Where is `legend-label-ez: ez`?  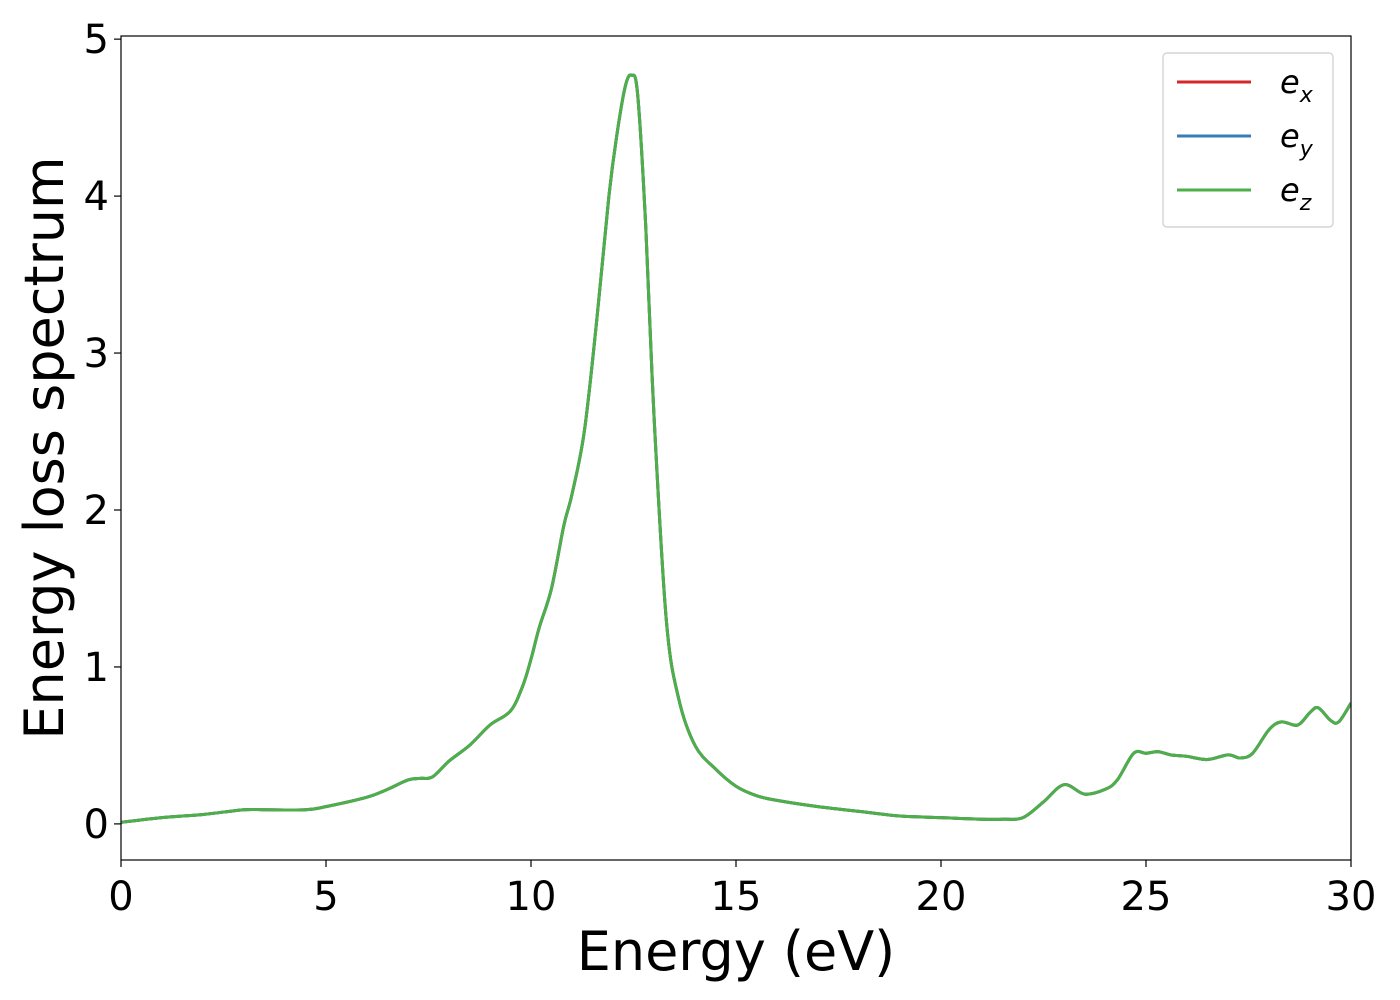
legend-label-ez: ez is located at coordinates (1296, 193).